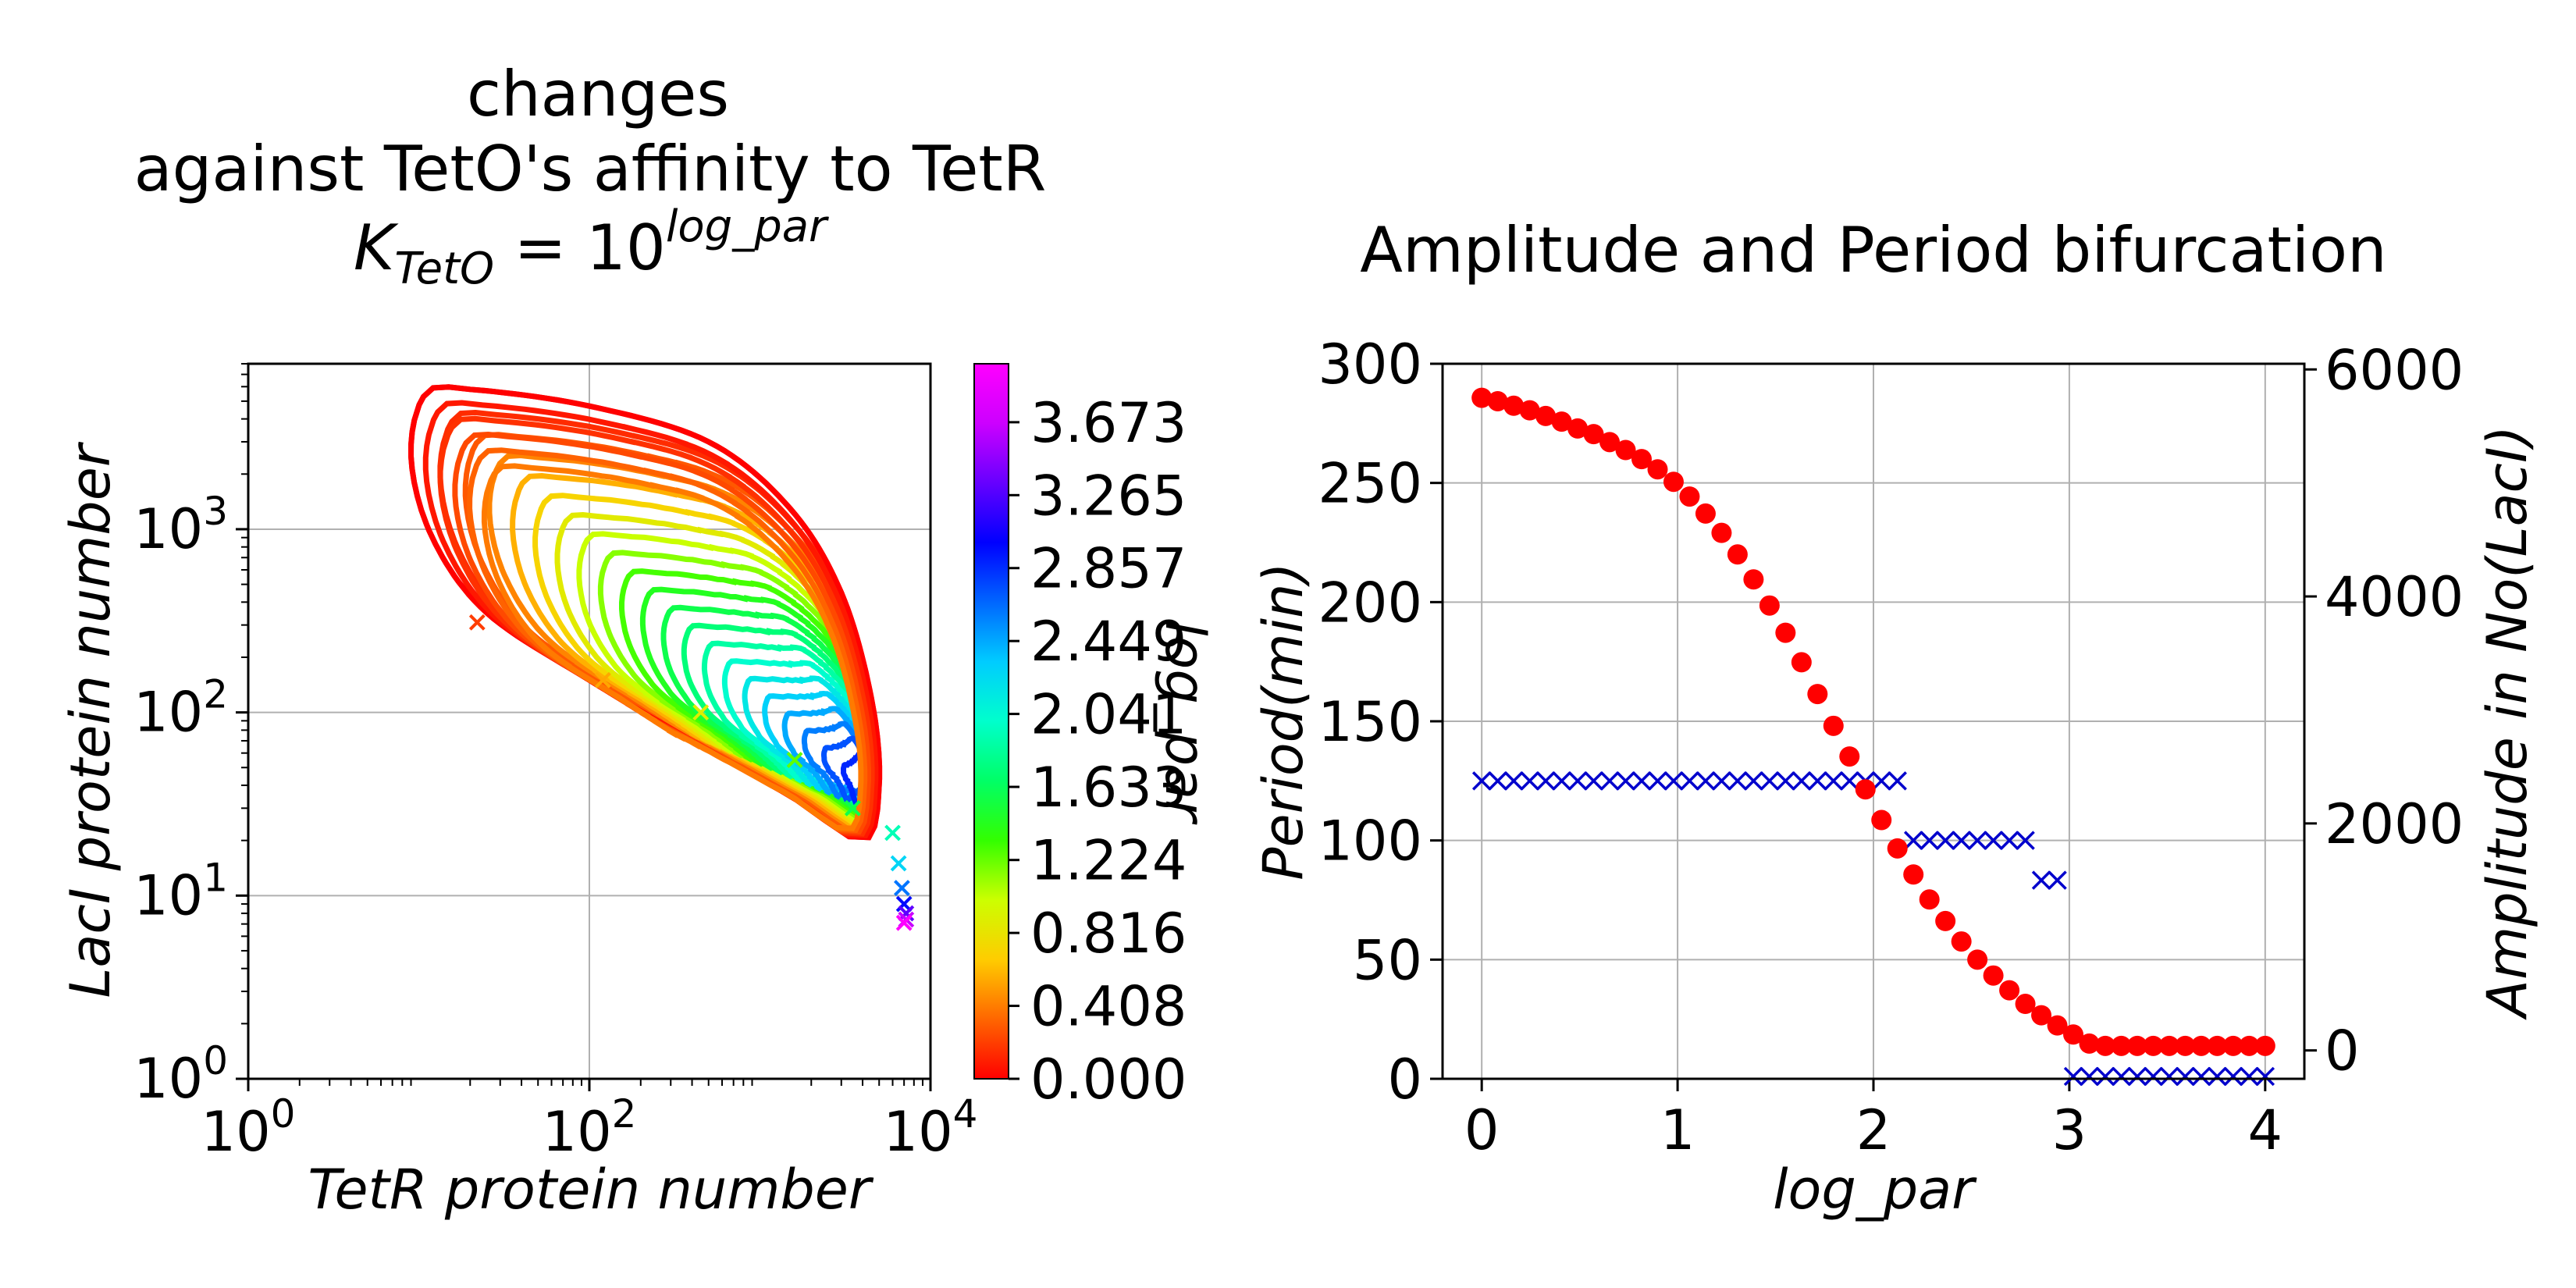  I want to click on left-markers, so click(691, 772).